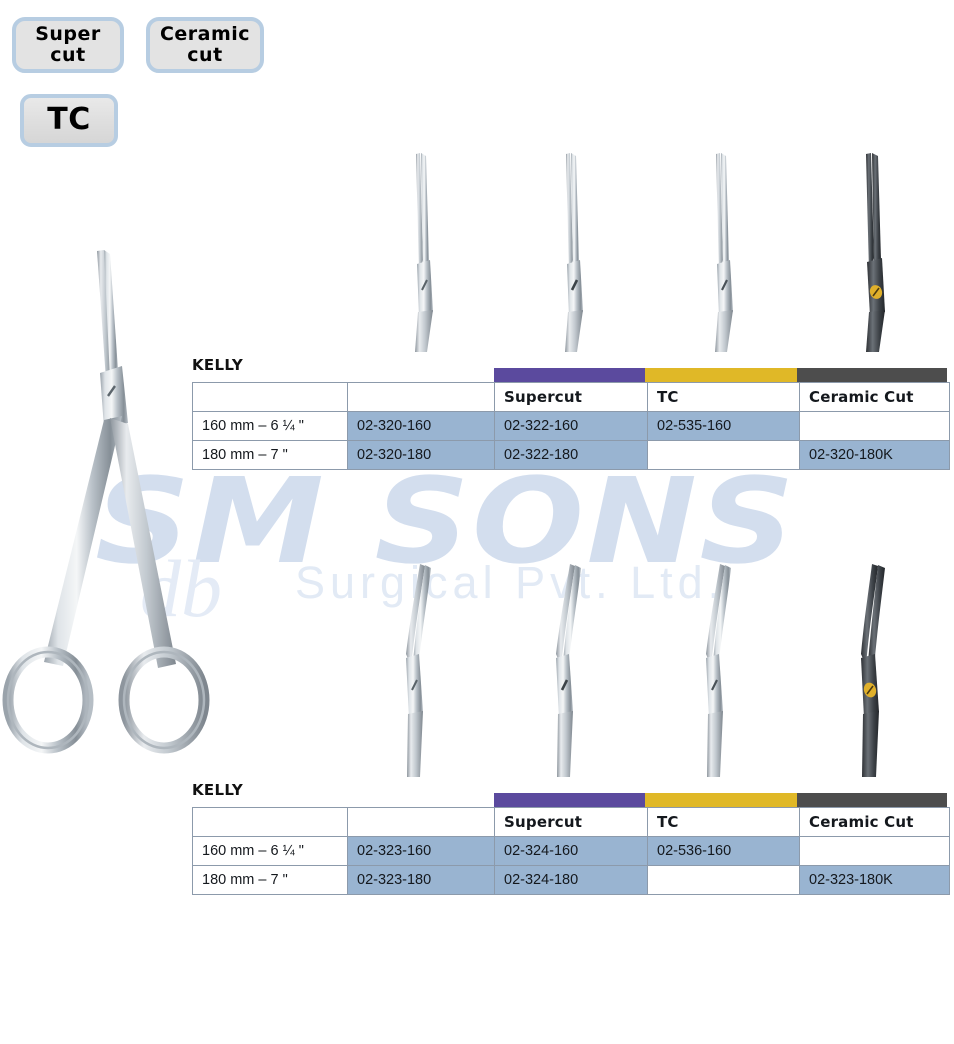 This screenshot has height=1044, width=954. Describe the element at coordinates (421, 455) in the screenshot. I see `cell-standard: 02-320-180` at that location.